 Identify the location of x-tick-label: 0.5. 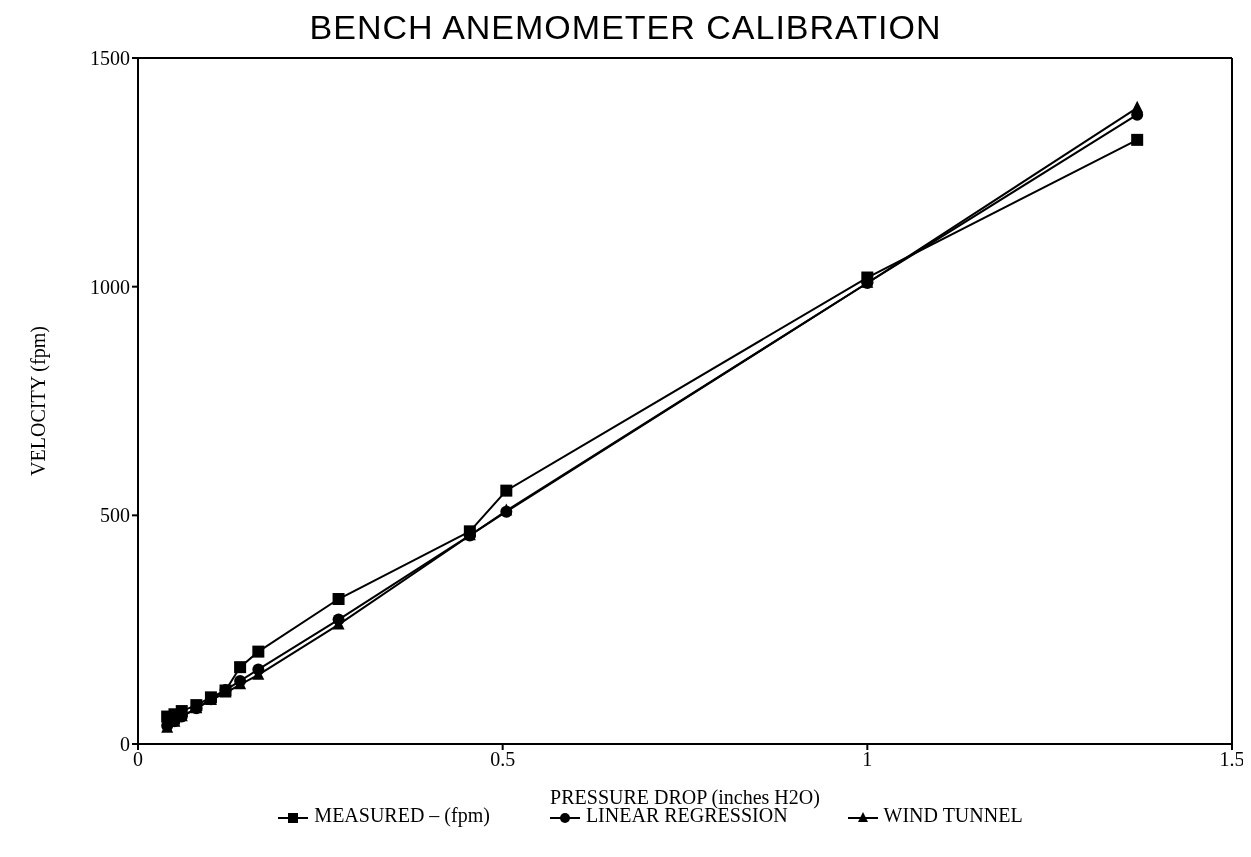
(503, 759).